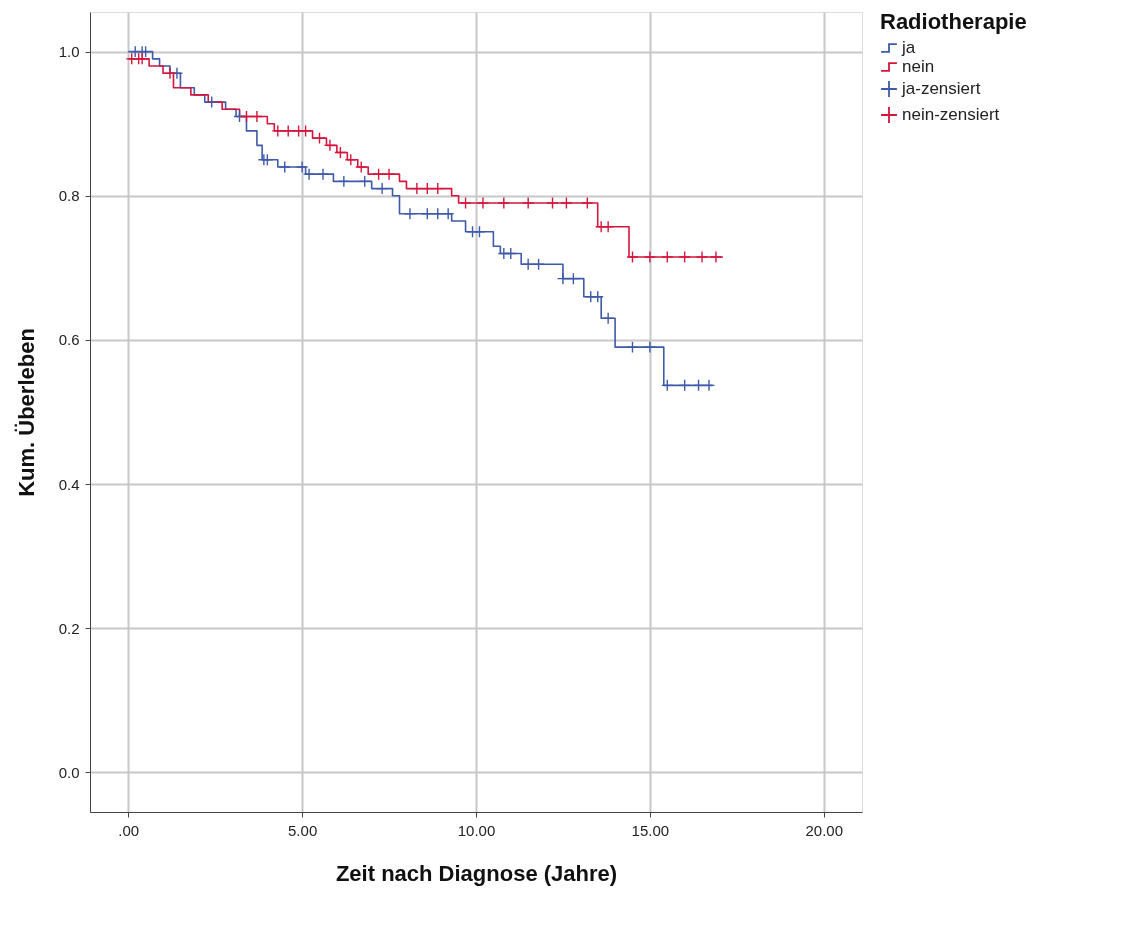 The width and height of the screenshot is (1126, 930). What do you see at coordinates (941, 88) in the screenshot?
I see `legend-label: ja-zensiert` at bounding box center [941, 88].